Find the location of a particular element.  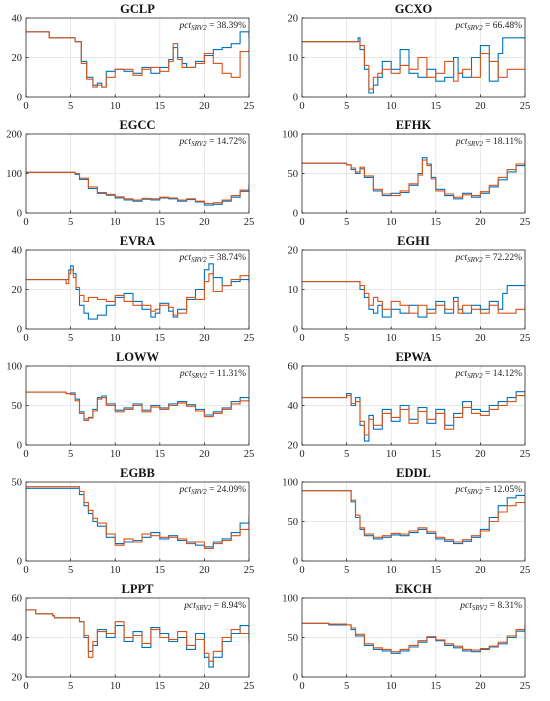

chart-gclp: 0 5 10 15 20 25 0 20 40 GCLP pctSRV2 = 38.39% is located at coordinates (133, 57).